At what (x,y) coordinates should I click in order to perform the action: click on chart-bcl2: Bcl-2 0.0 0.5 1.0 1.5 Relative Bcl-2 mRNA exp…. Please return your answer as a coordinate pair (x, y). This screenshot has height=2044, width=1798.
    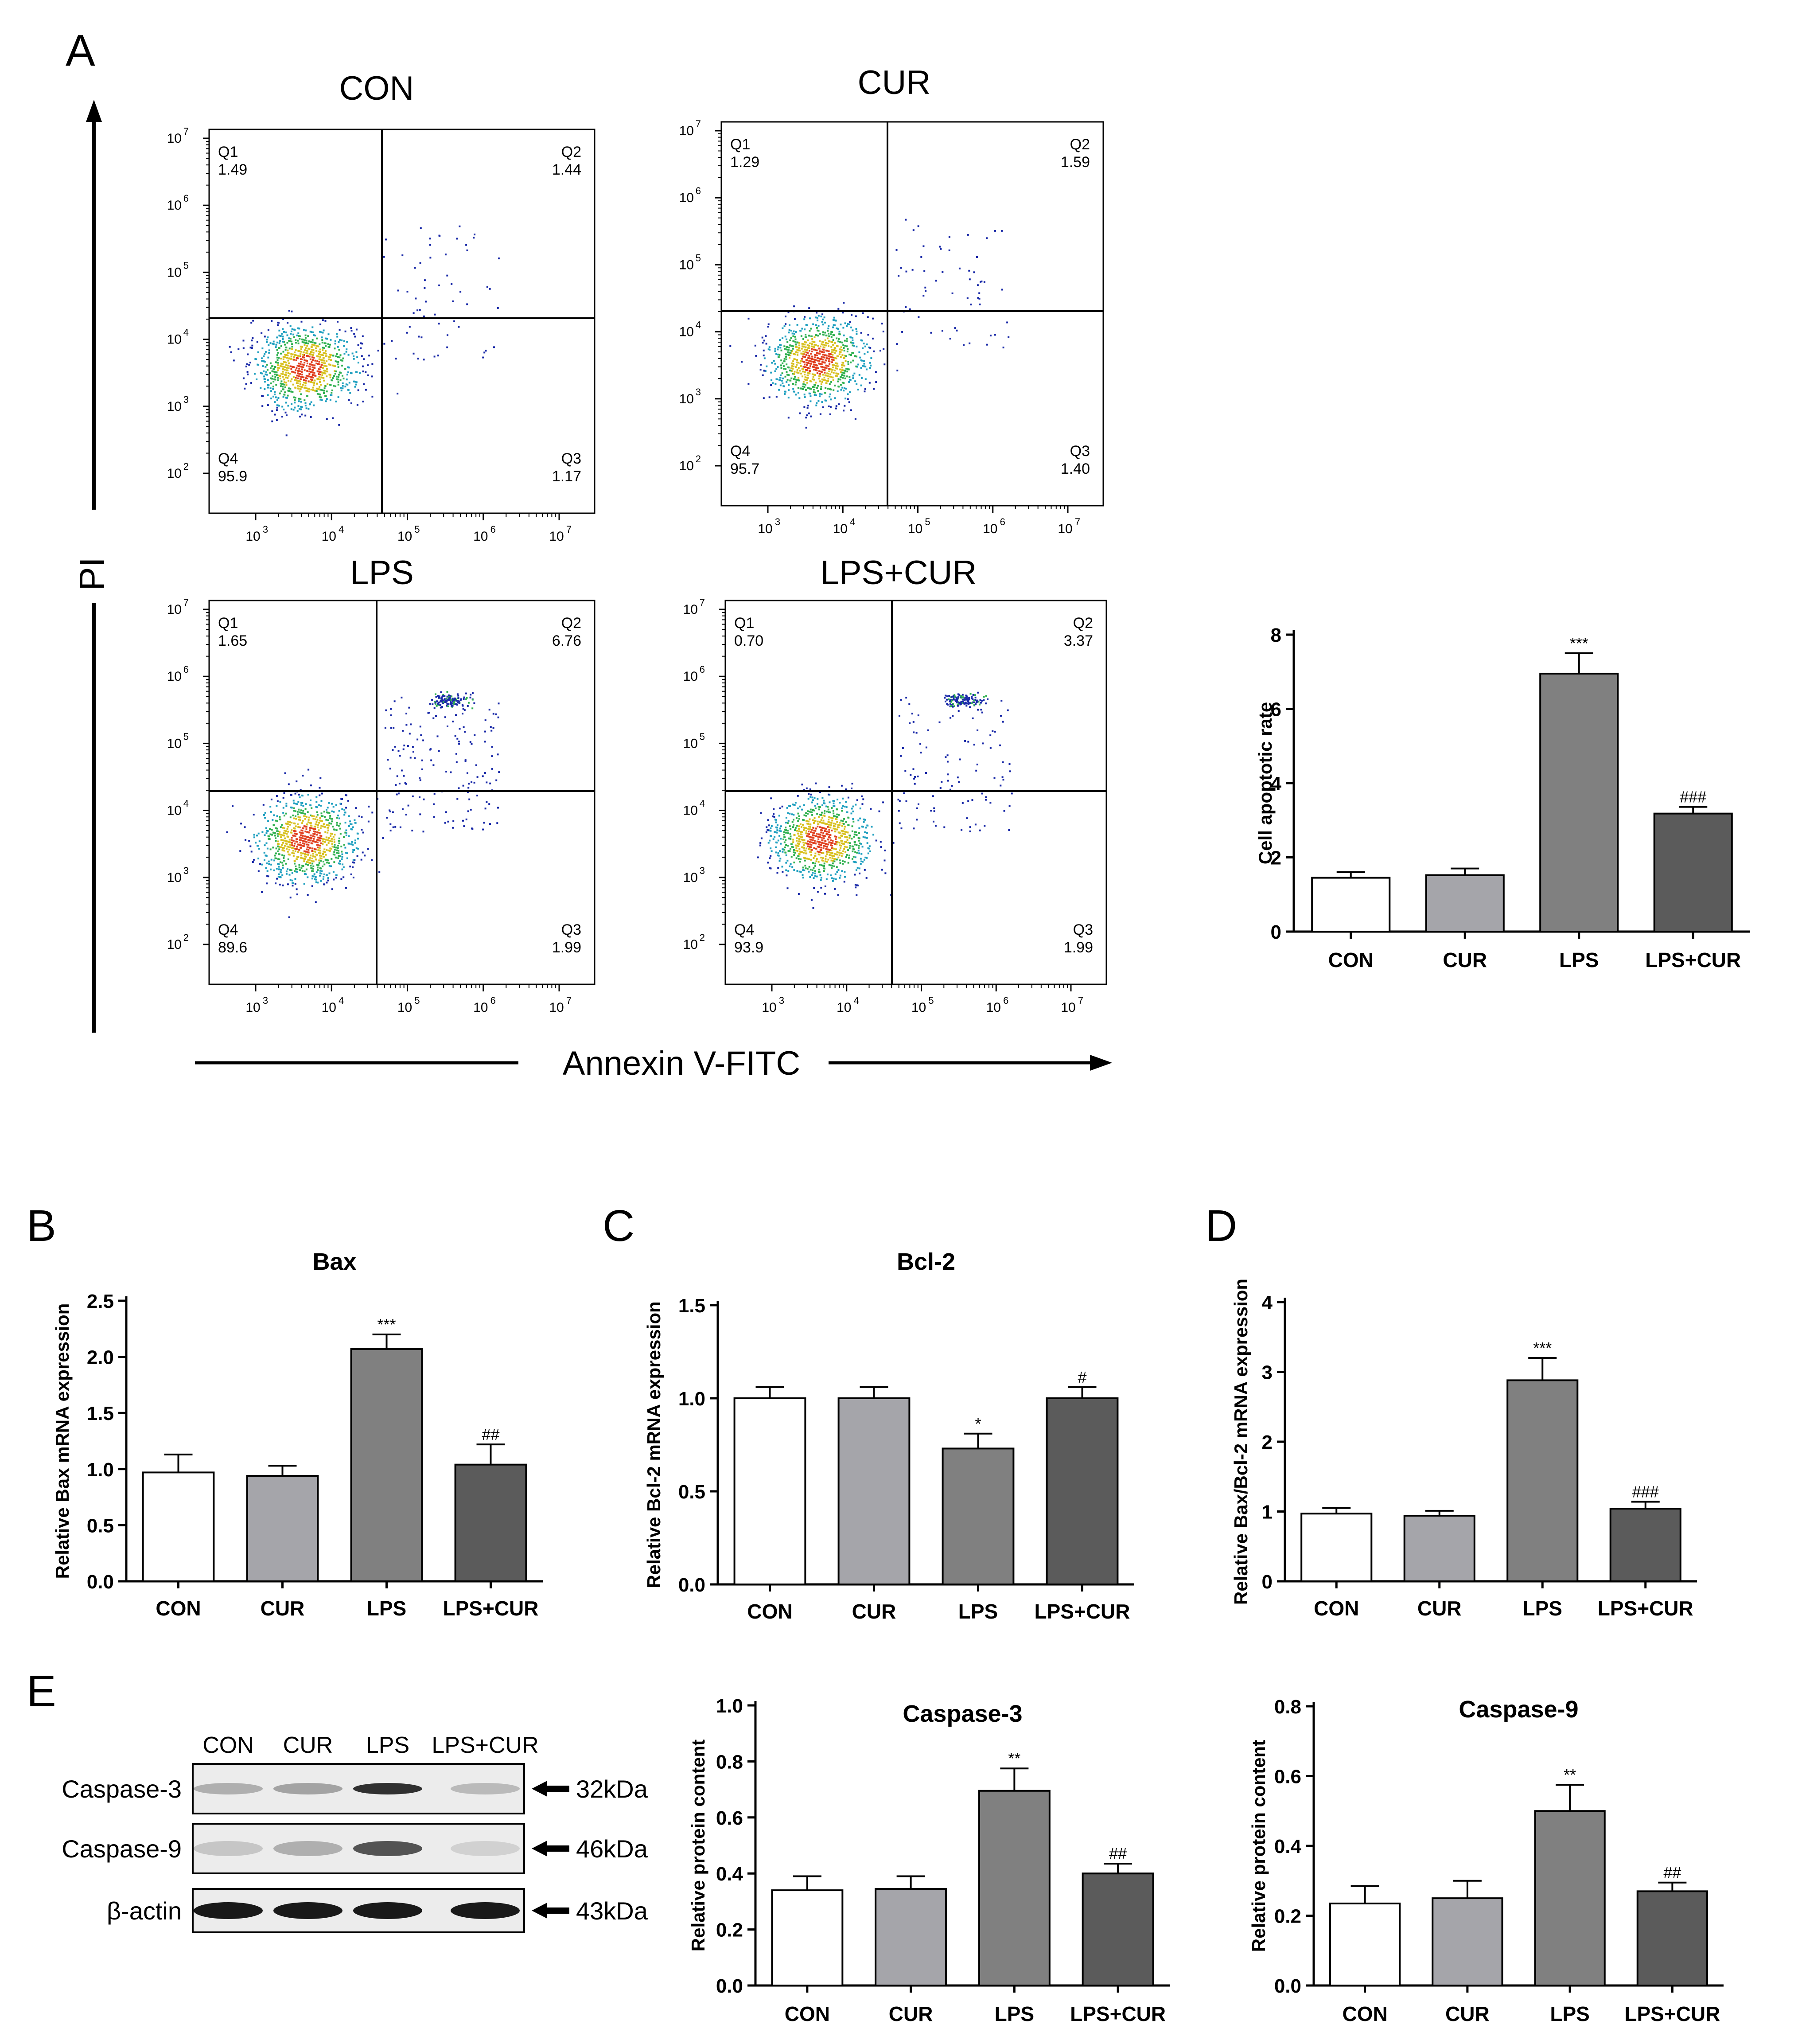
    Looking at the image, I should click on (888, 1435).